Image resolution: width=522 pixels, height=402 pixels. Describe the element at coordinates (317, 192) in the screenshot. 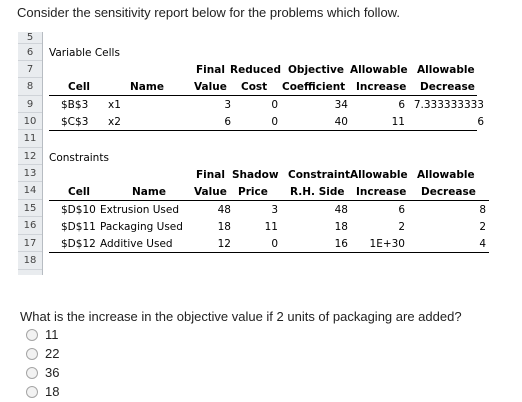

I see `col-header: R.H. Side` at that location.